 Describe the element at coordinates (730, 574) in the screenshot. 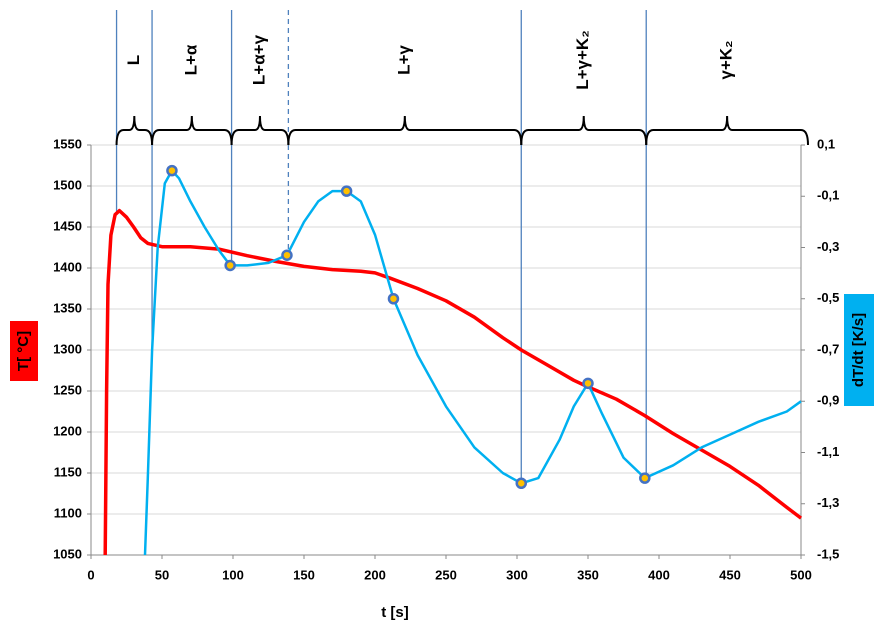

I see `x-tick-label: 450` at that location.